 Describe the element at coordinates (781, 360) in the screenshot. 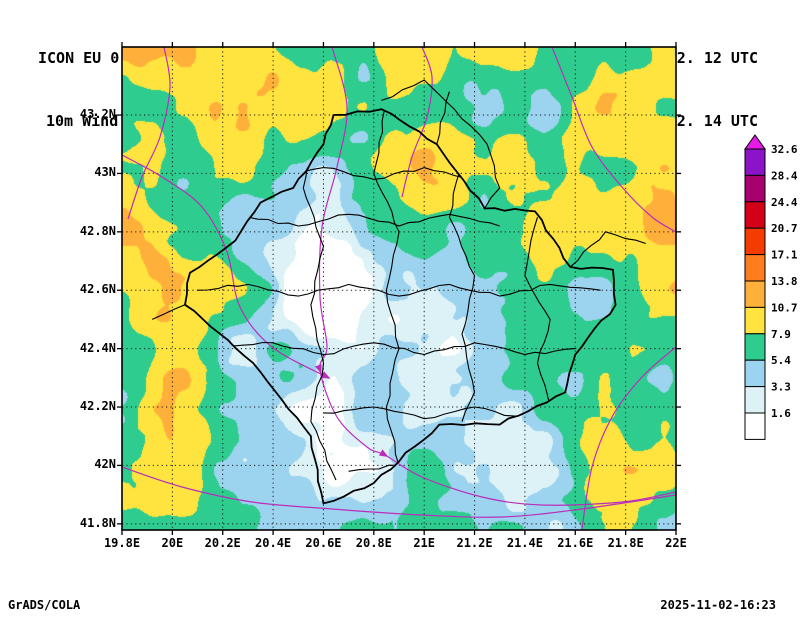

I see `legend-value-label: 5.4` at that location.